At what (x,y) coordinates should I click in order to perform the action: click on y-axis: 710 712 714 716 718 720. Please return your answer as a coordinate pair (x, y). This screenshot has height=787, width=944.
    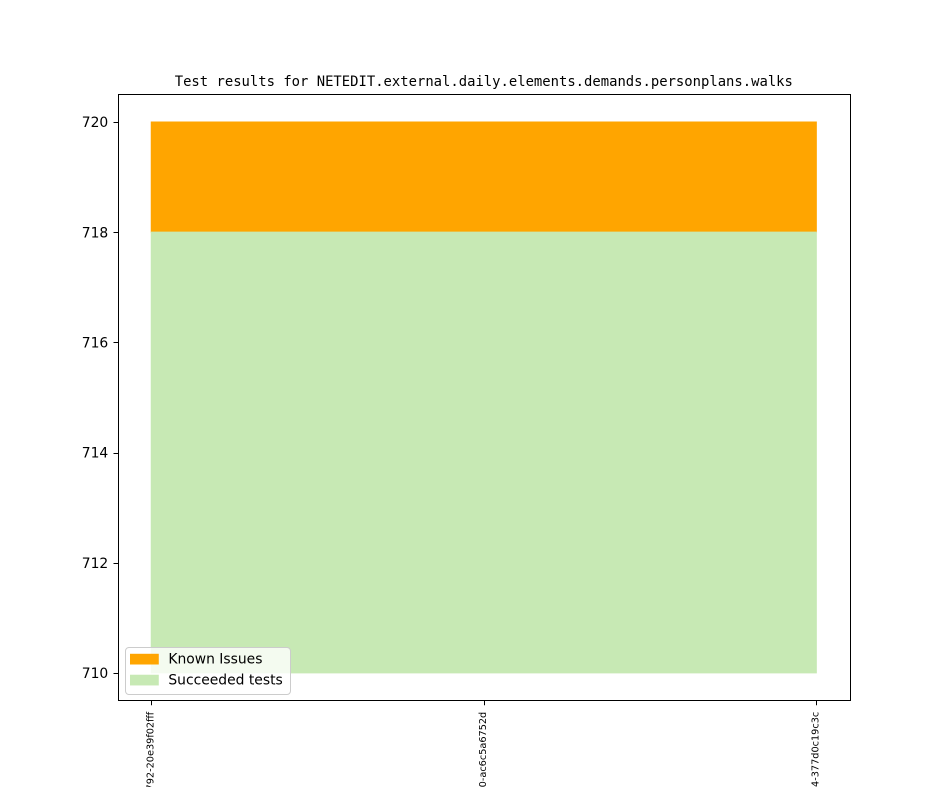
    Looking at the image, I should click on (100, 398).